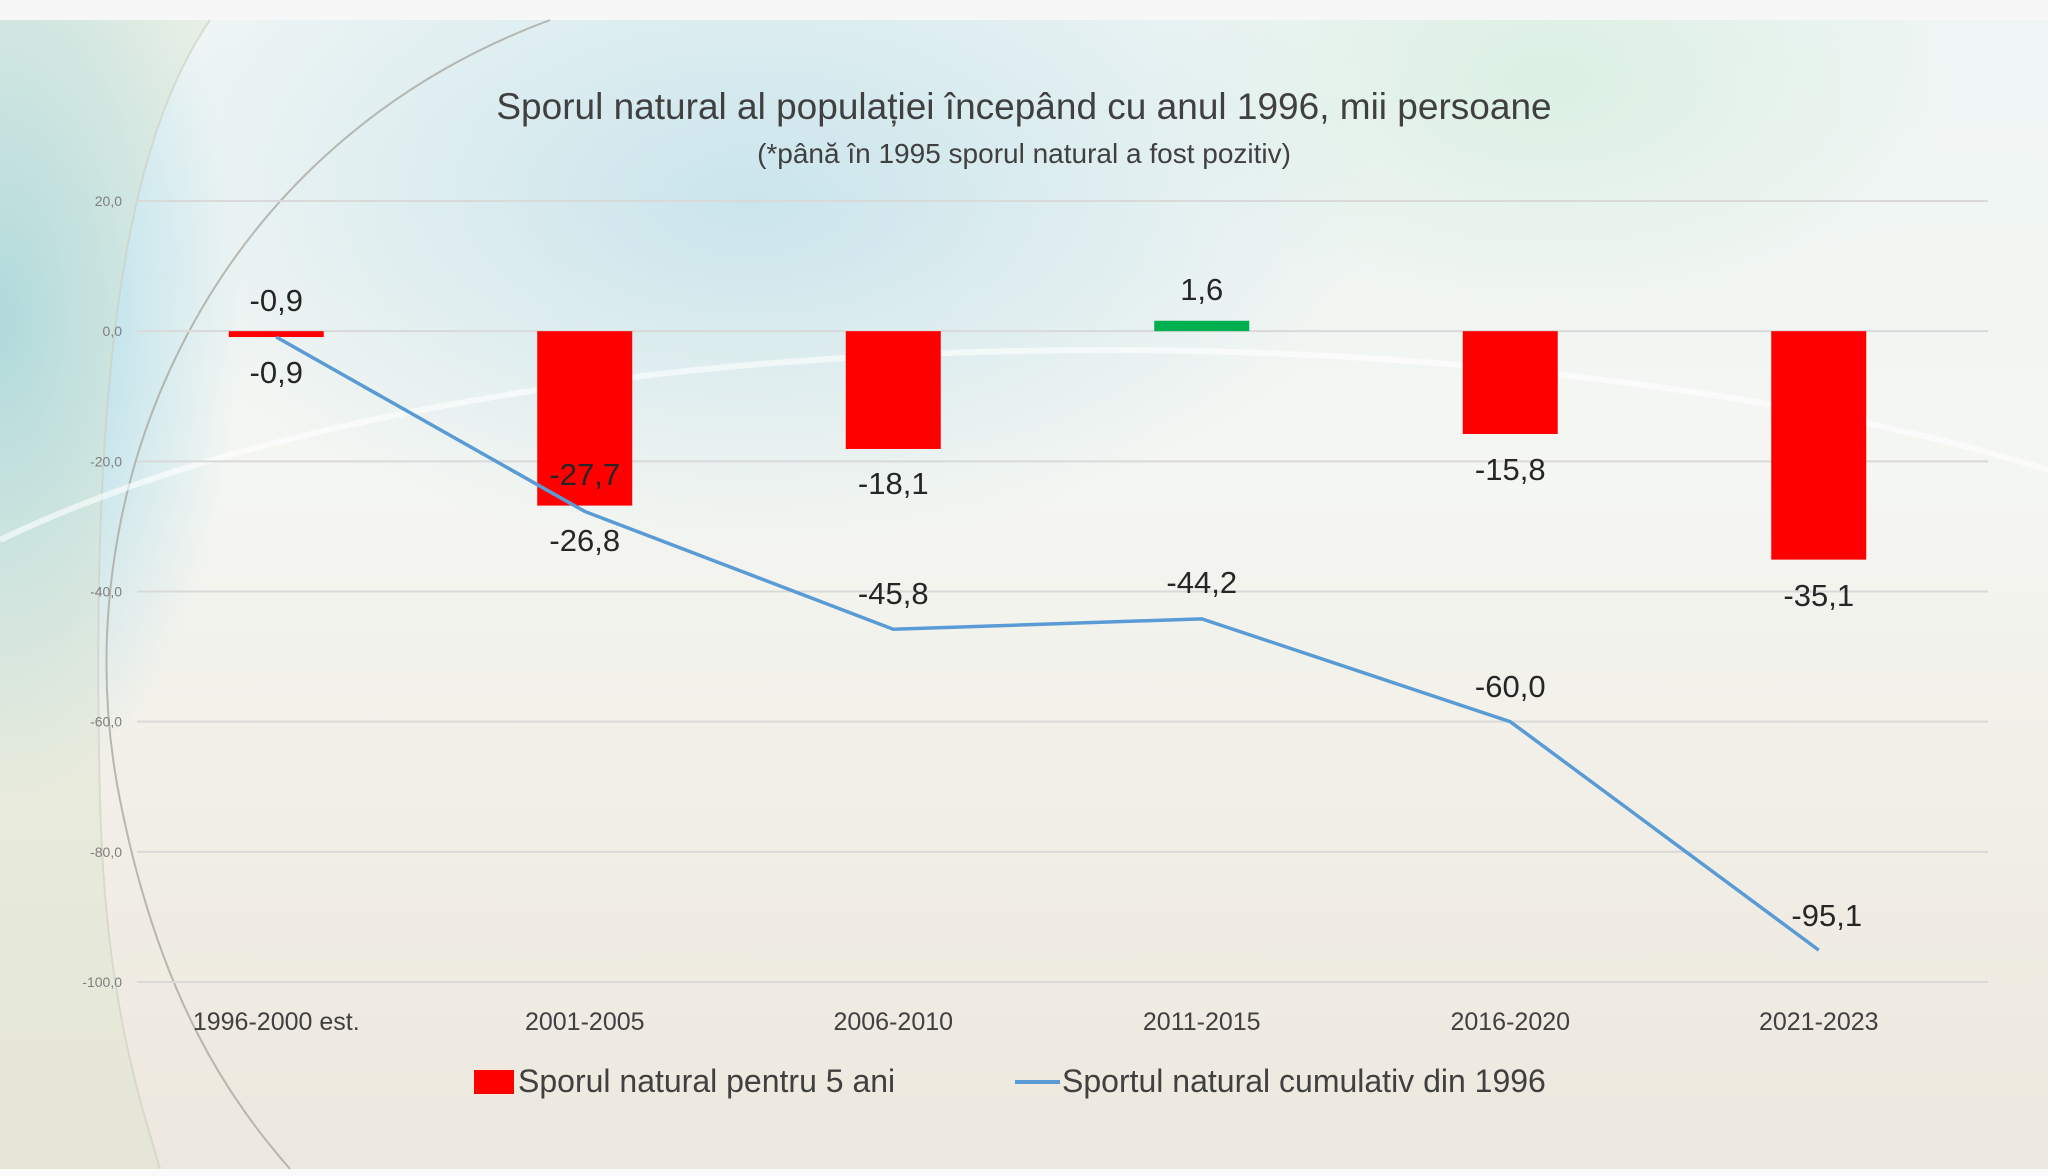 Image resolution: width=2048 pixels, height=1176 pixels. I want to click on line-data-label: -95,1, so click(1826, 915).